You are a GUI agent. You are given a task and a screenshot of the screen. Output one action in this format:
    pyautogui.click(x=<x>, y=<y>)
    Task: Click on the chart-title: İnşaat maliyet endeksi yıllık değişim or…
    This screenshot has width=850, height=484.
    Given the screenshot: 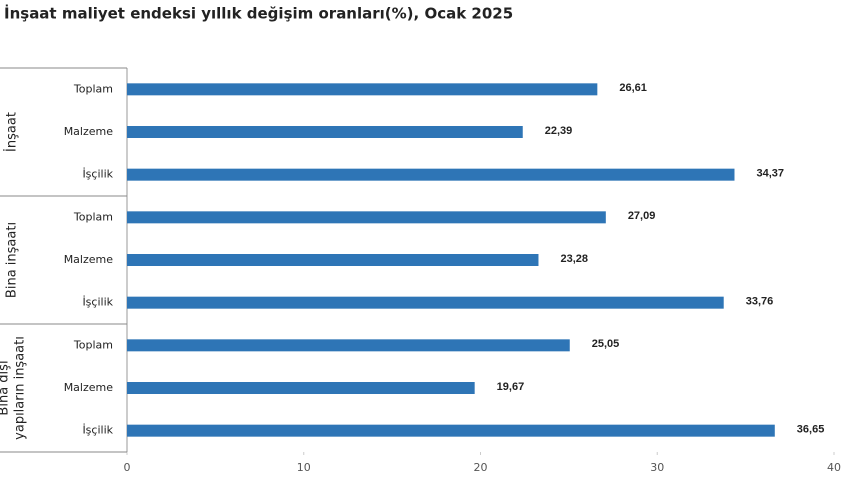 What is the action you would take?
    pyautogui.click(x=258, y=13)
    